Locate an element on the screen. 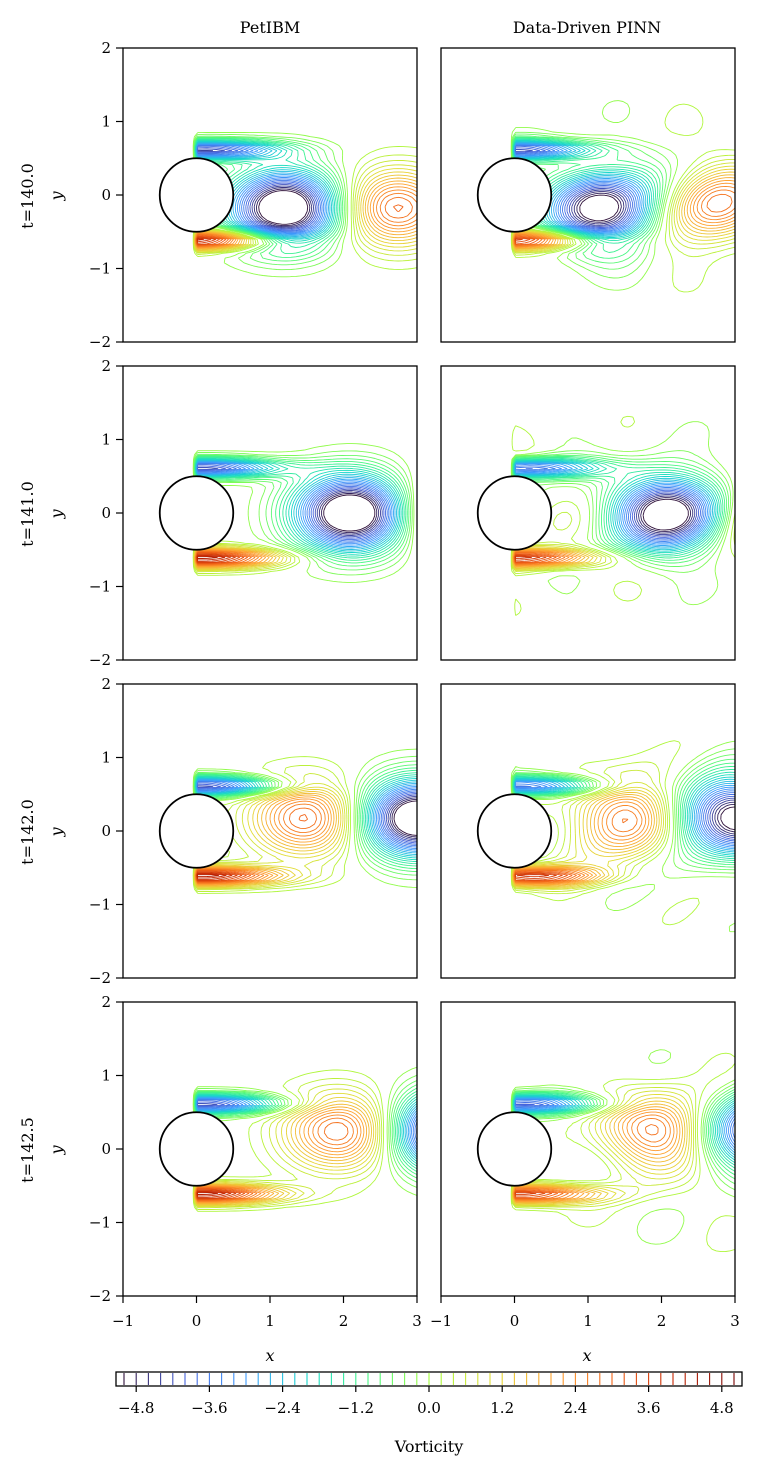 The height and width of the screenshot is (1483, 762). xtick-label-7-2: 1 is located at coordinates (588, 1321).